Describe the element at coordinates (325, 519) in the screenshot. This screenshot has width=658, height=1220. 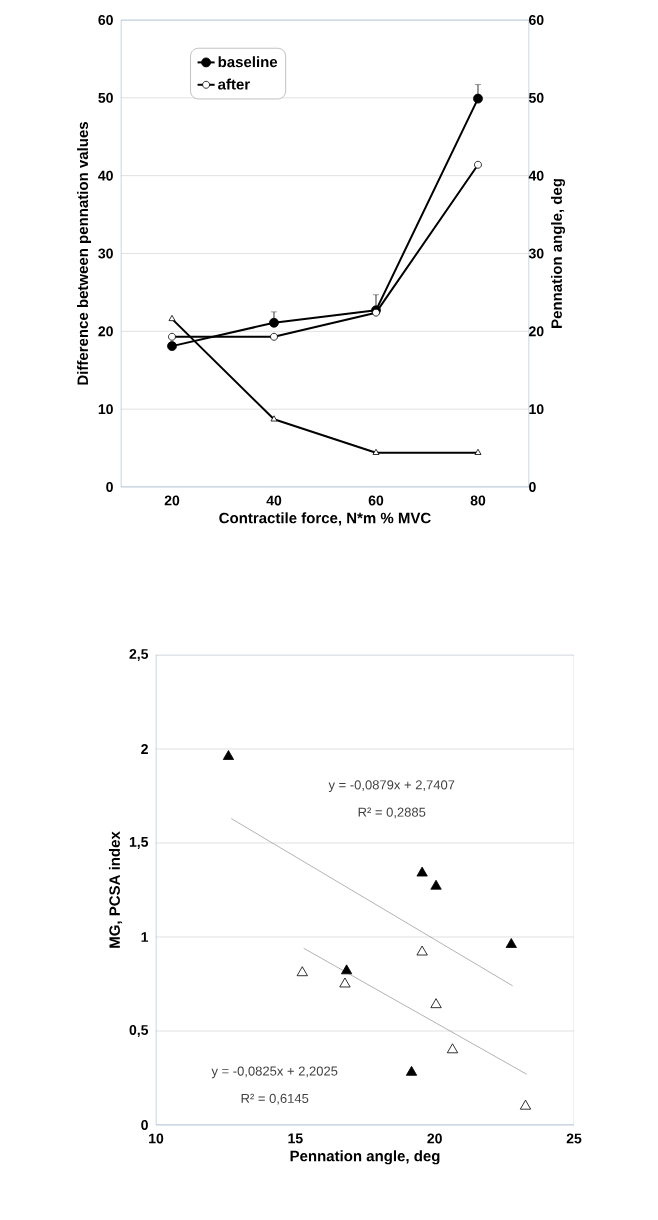
I see `x-axis-title: Contractile force, N*m % MVC` at that location.